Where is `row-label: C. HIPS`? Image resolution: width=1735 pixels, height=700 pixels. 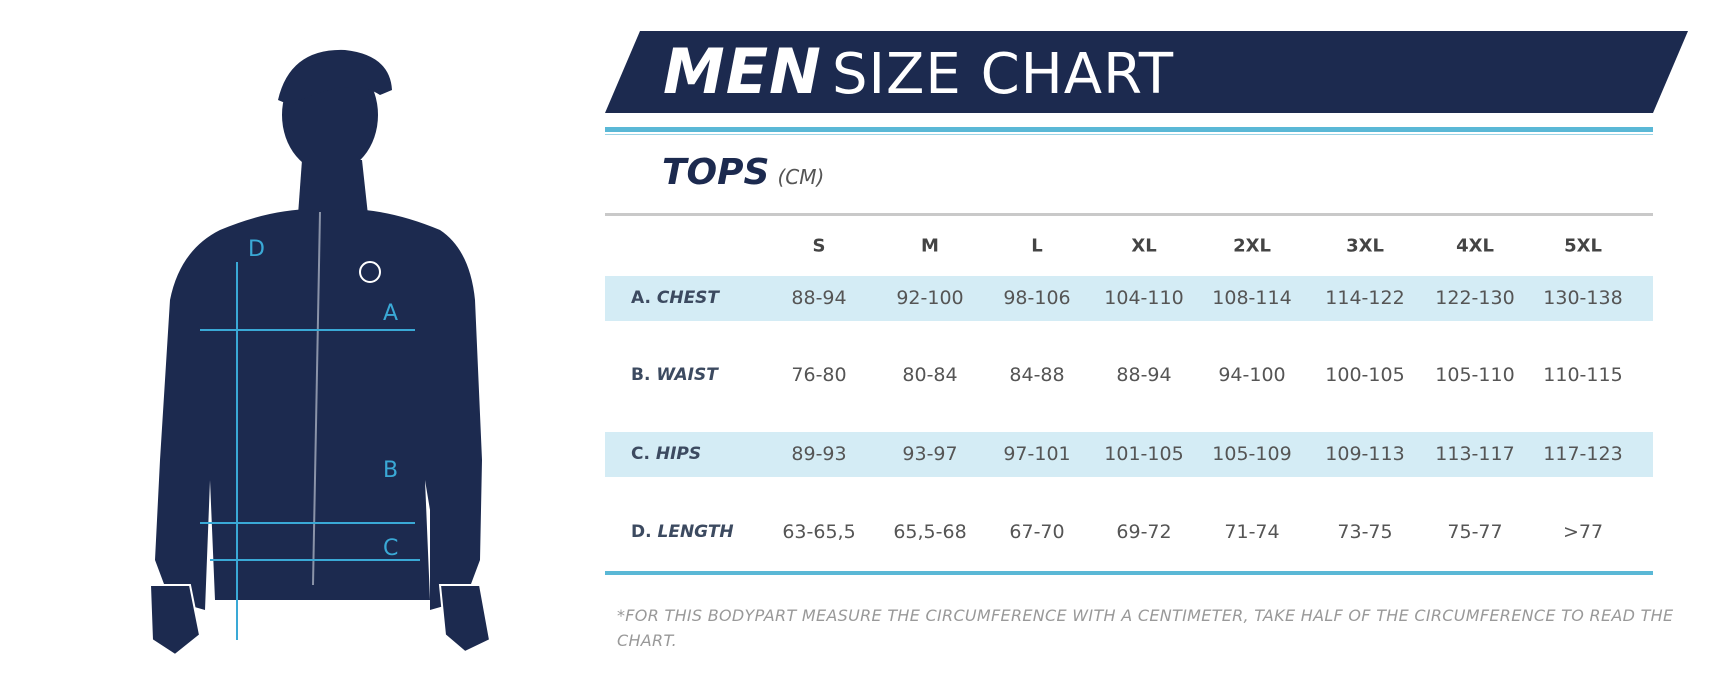
row-label: C. HIPS is located at coordinates (666, 454).